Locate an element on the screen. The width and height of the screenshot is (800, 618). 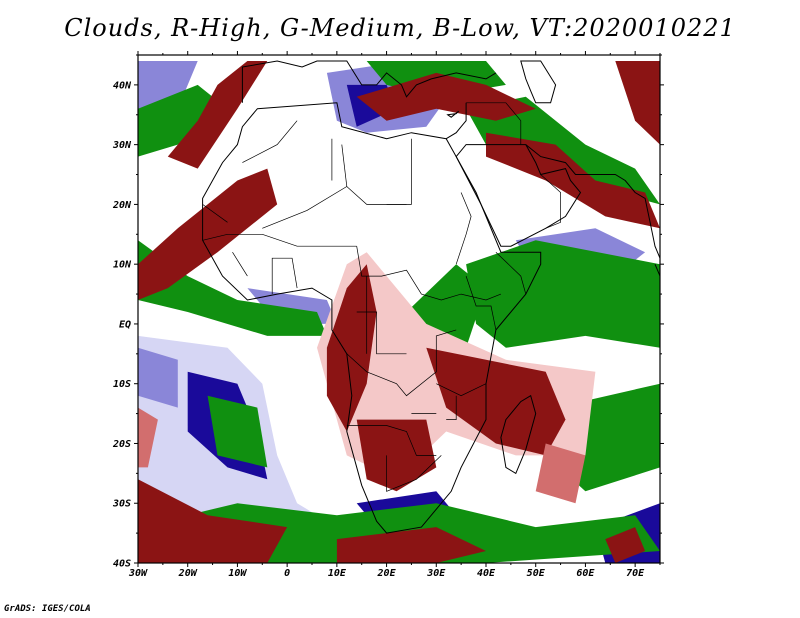
lat-label: 20N is located at coordinates (122, 205).